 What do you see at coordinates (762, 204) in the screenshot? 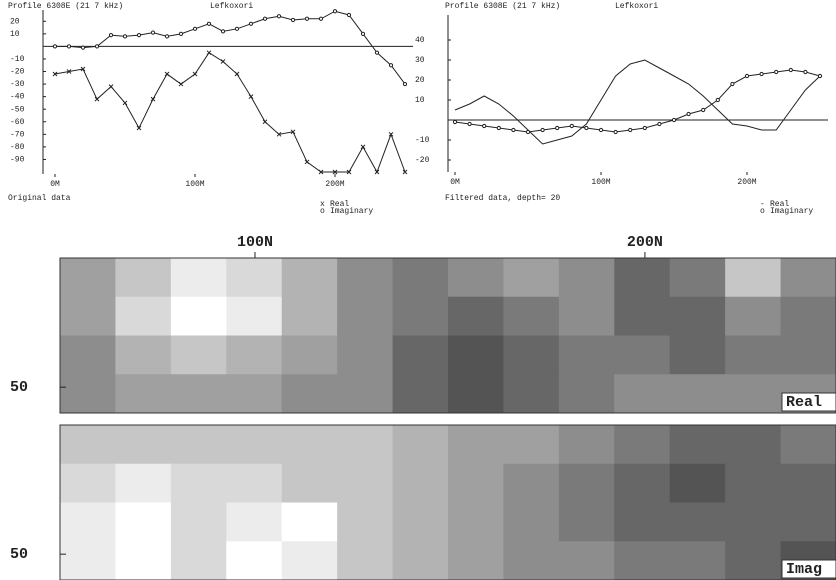
I see `legend-marker: -` at bounding box center [762, 204].